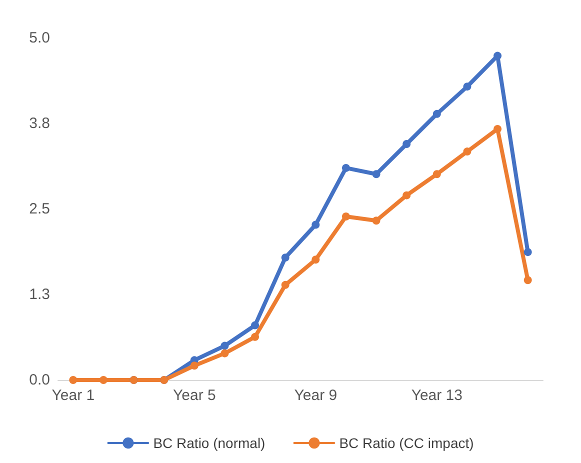 Image resolution: width=581 pixels, height=463 pixels. I want to click on x-tick-label: Year 1, so click(73, 395).